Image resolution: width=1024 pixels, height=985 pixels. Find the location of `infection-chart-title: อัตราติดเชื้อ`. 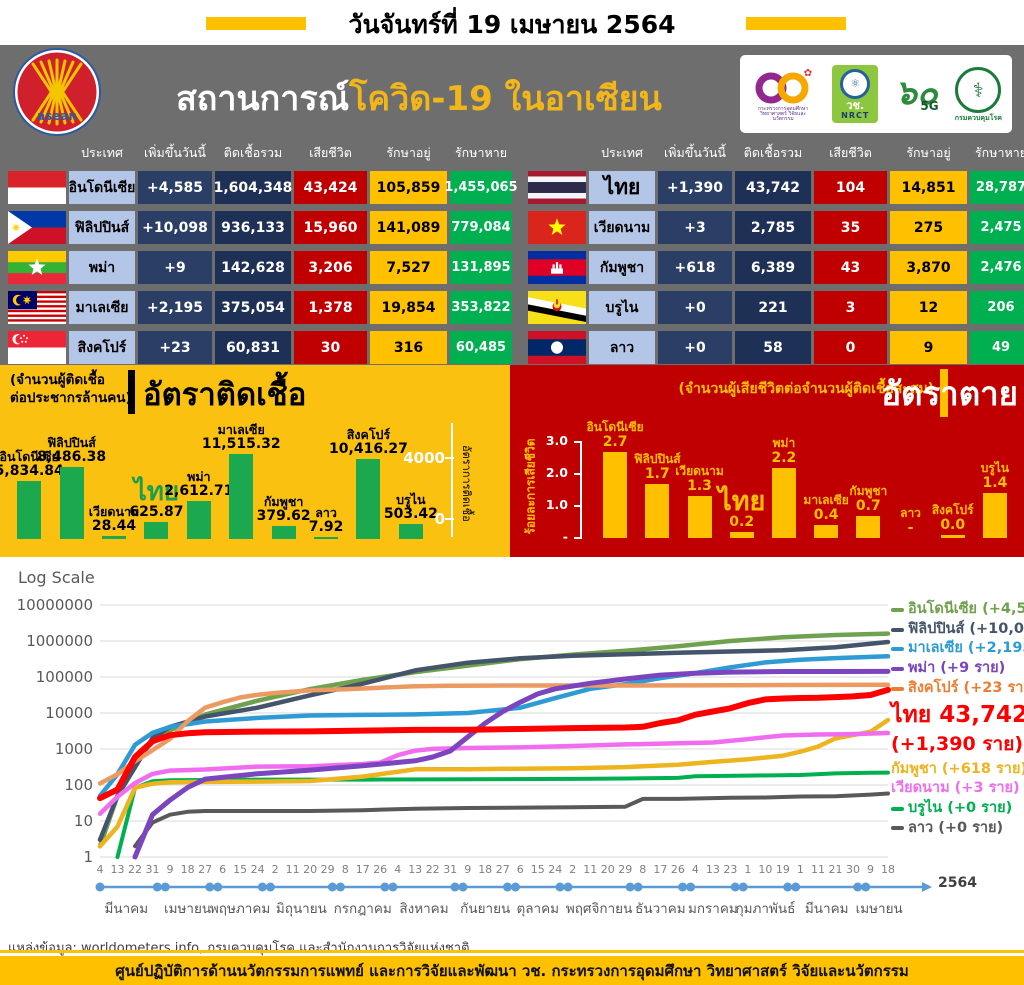

infection-chart-title: อัตราติดเชื้อ is located at coordinates (225, 395).